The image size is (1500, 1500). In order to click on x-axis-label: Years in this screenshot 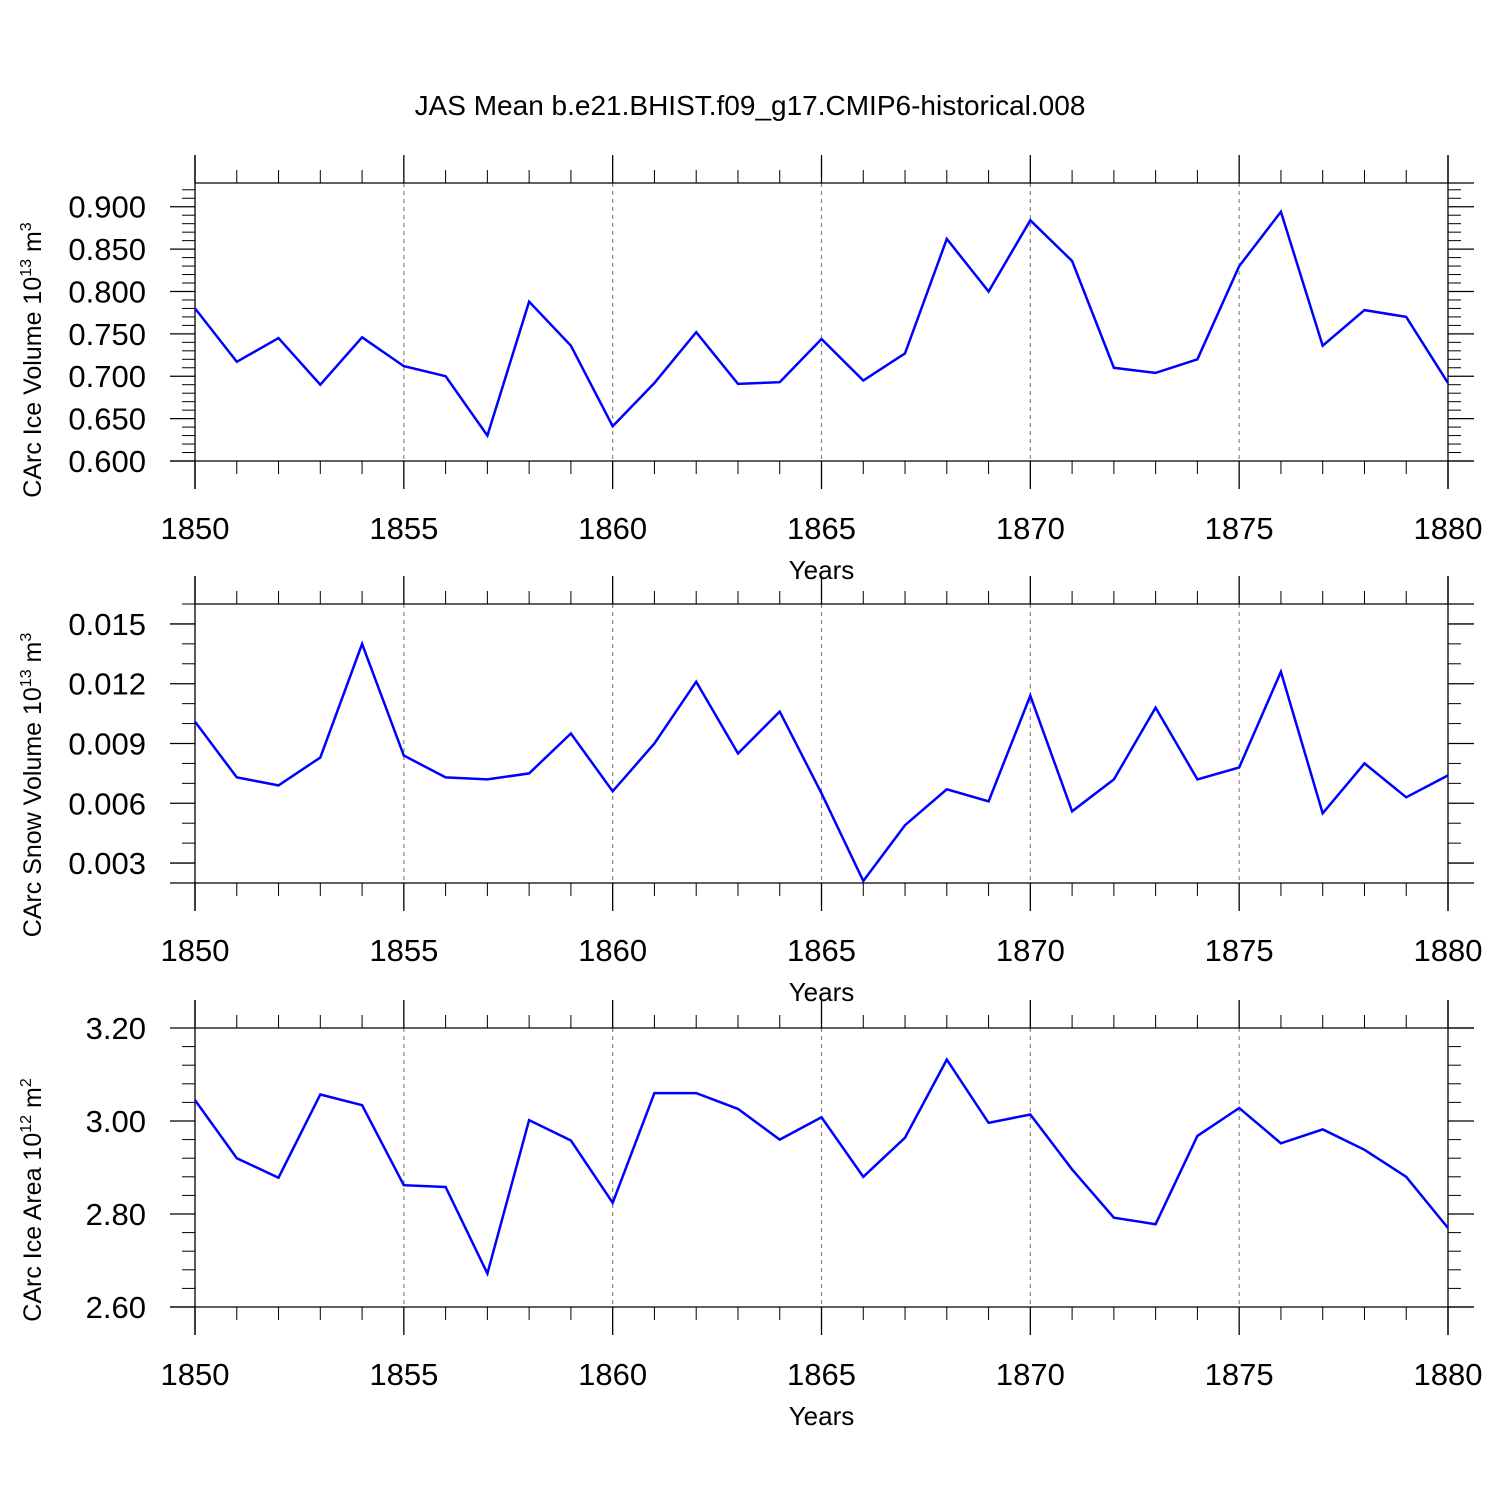, I will do `click(822, 1416)`.